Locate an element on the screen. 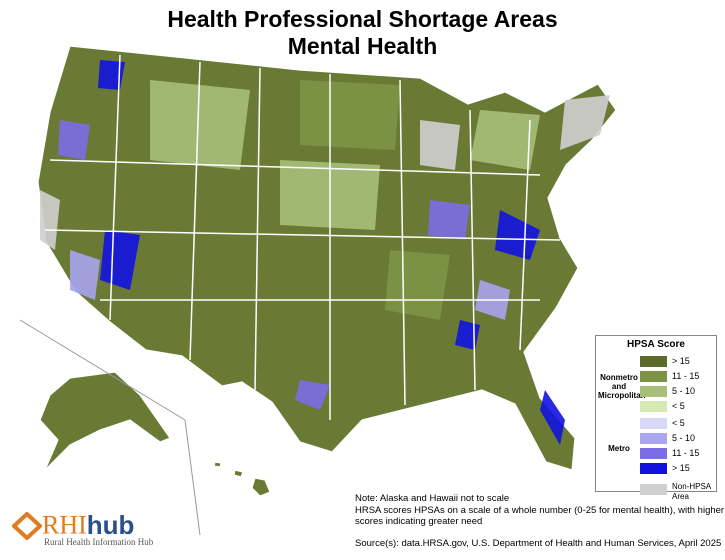  legend-group-line: Metro is located at coordinates (619, 448).